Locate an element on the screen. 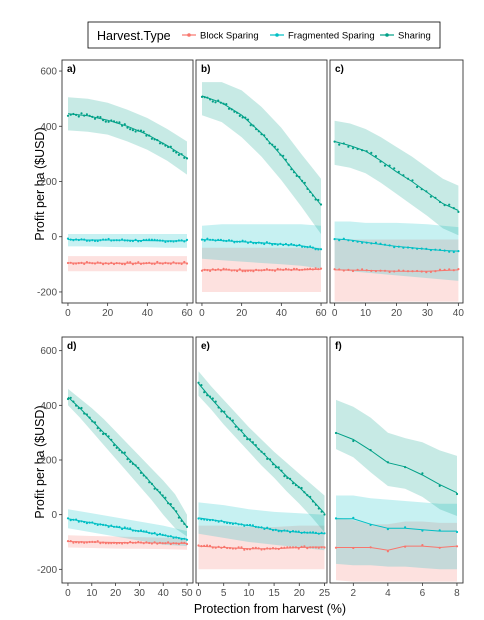 Image resolution: width=484 pixels, height=620 pixels. x-tick-label: 15 is located at coordinates (275, 593).